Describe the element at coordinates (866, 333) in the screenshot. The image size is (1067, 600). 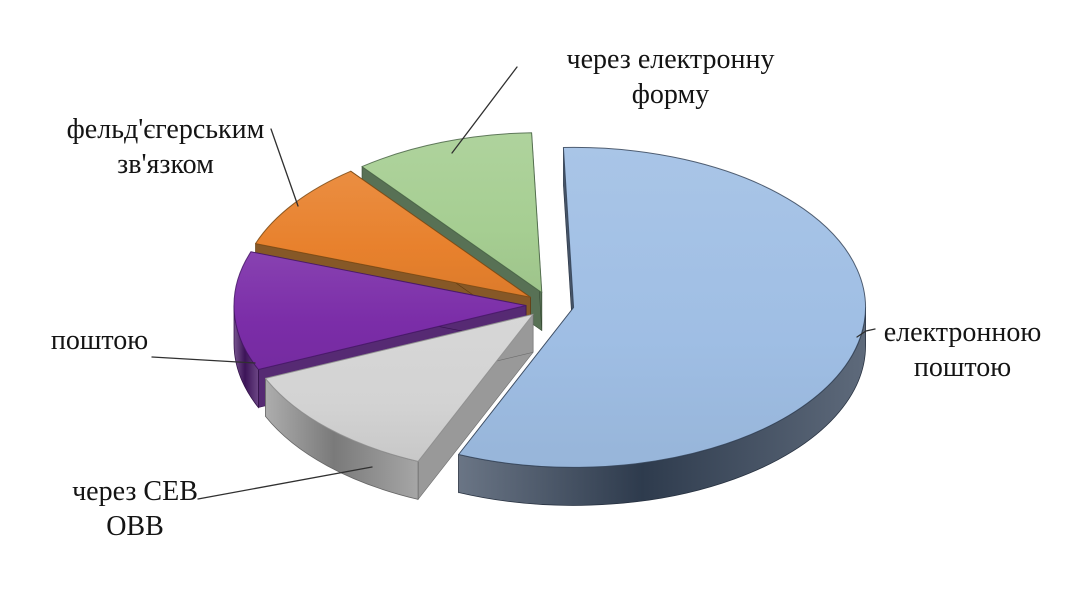
I see `leader-line-email` at that location.